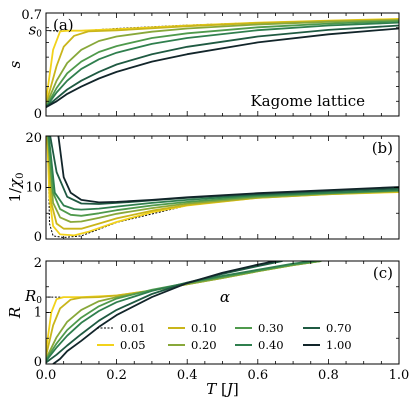  I want to click on legend-label: 0.40, so click(271, 345).